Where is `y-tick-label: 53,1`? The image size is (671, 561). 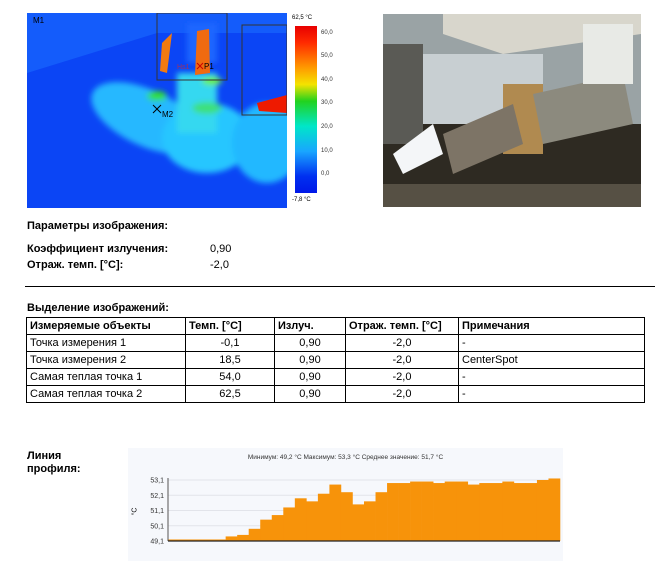 y-tick-label: 53,1 is located at coordinates (157, 481).